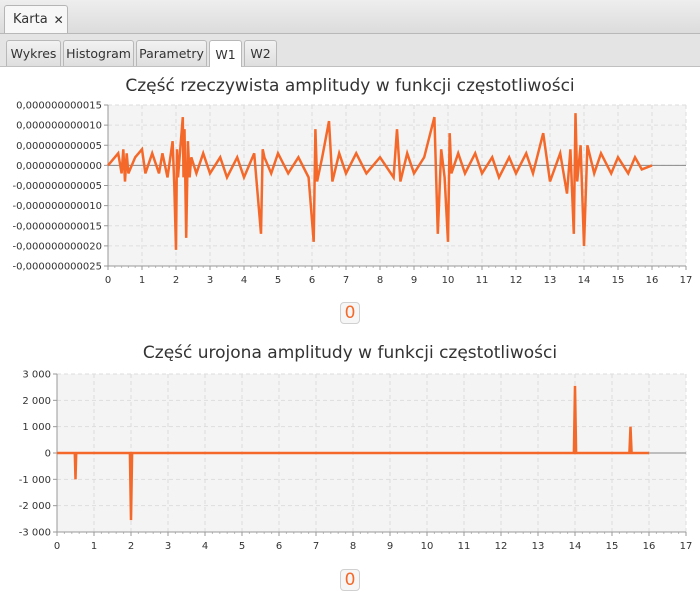 The height and width of the screenshot is (600, 700). Describe the element at coordinates (59, 146) in the screenshot. I see `y-tick-label: 0,000000000005` at that location.